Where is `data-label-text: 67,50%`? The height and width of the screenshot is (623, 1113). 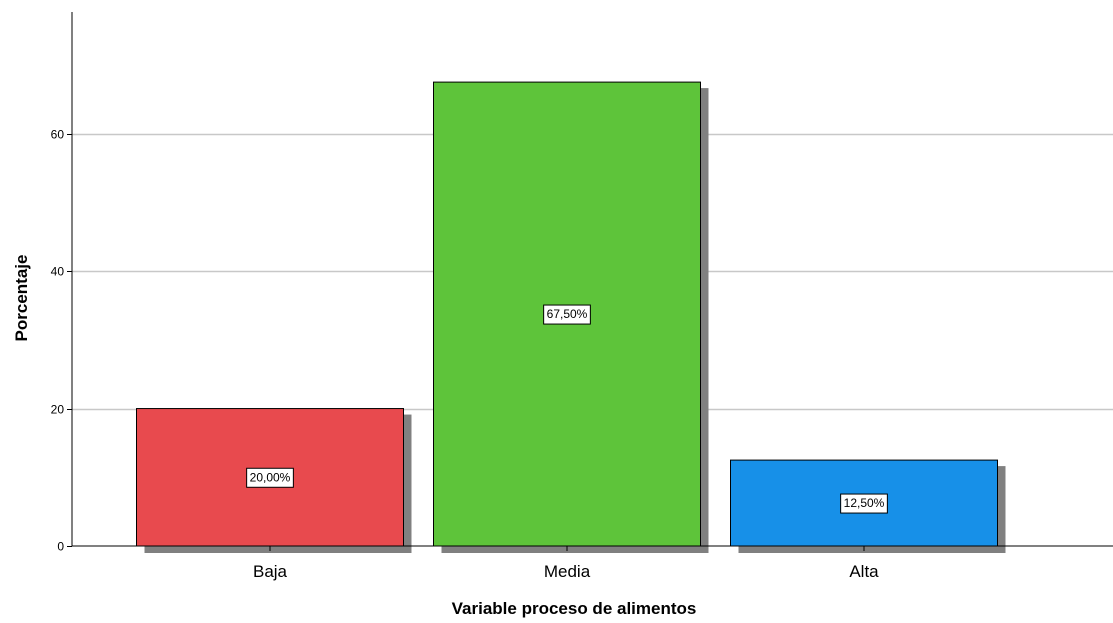 data-label-text: 67,50% is located at coordinates (567, 314).